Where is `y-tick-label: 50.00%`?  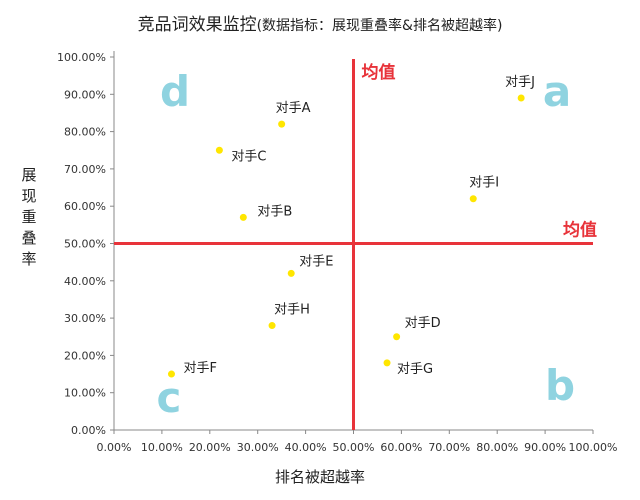
y-tick-label: 50.00% is located at coordinates (85, 244).